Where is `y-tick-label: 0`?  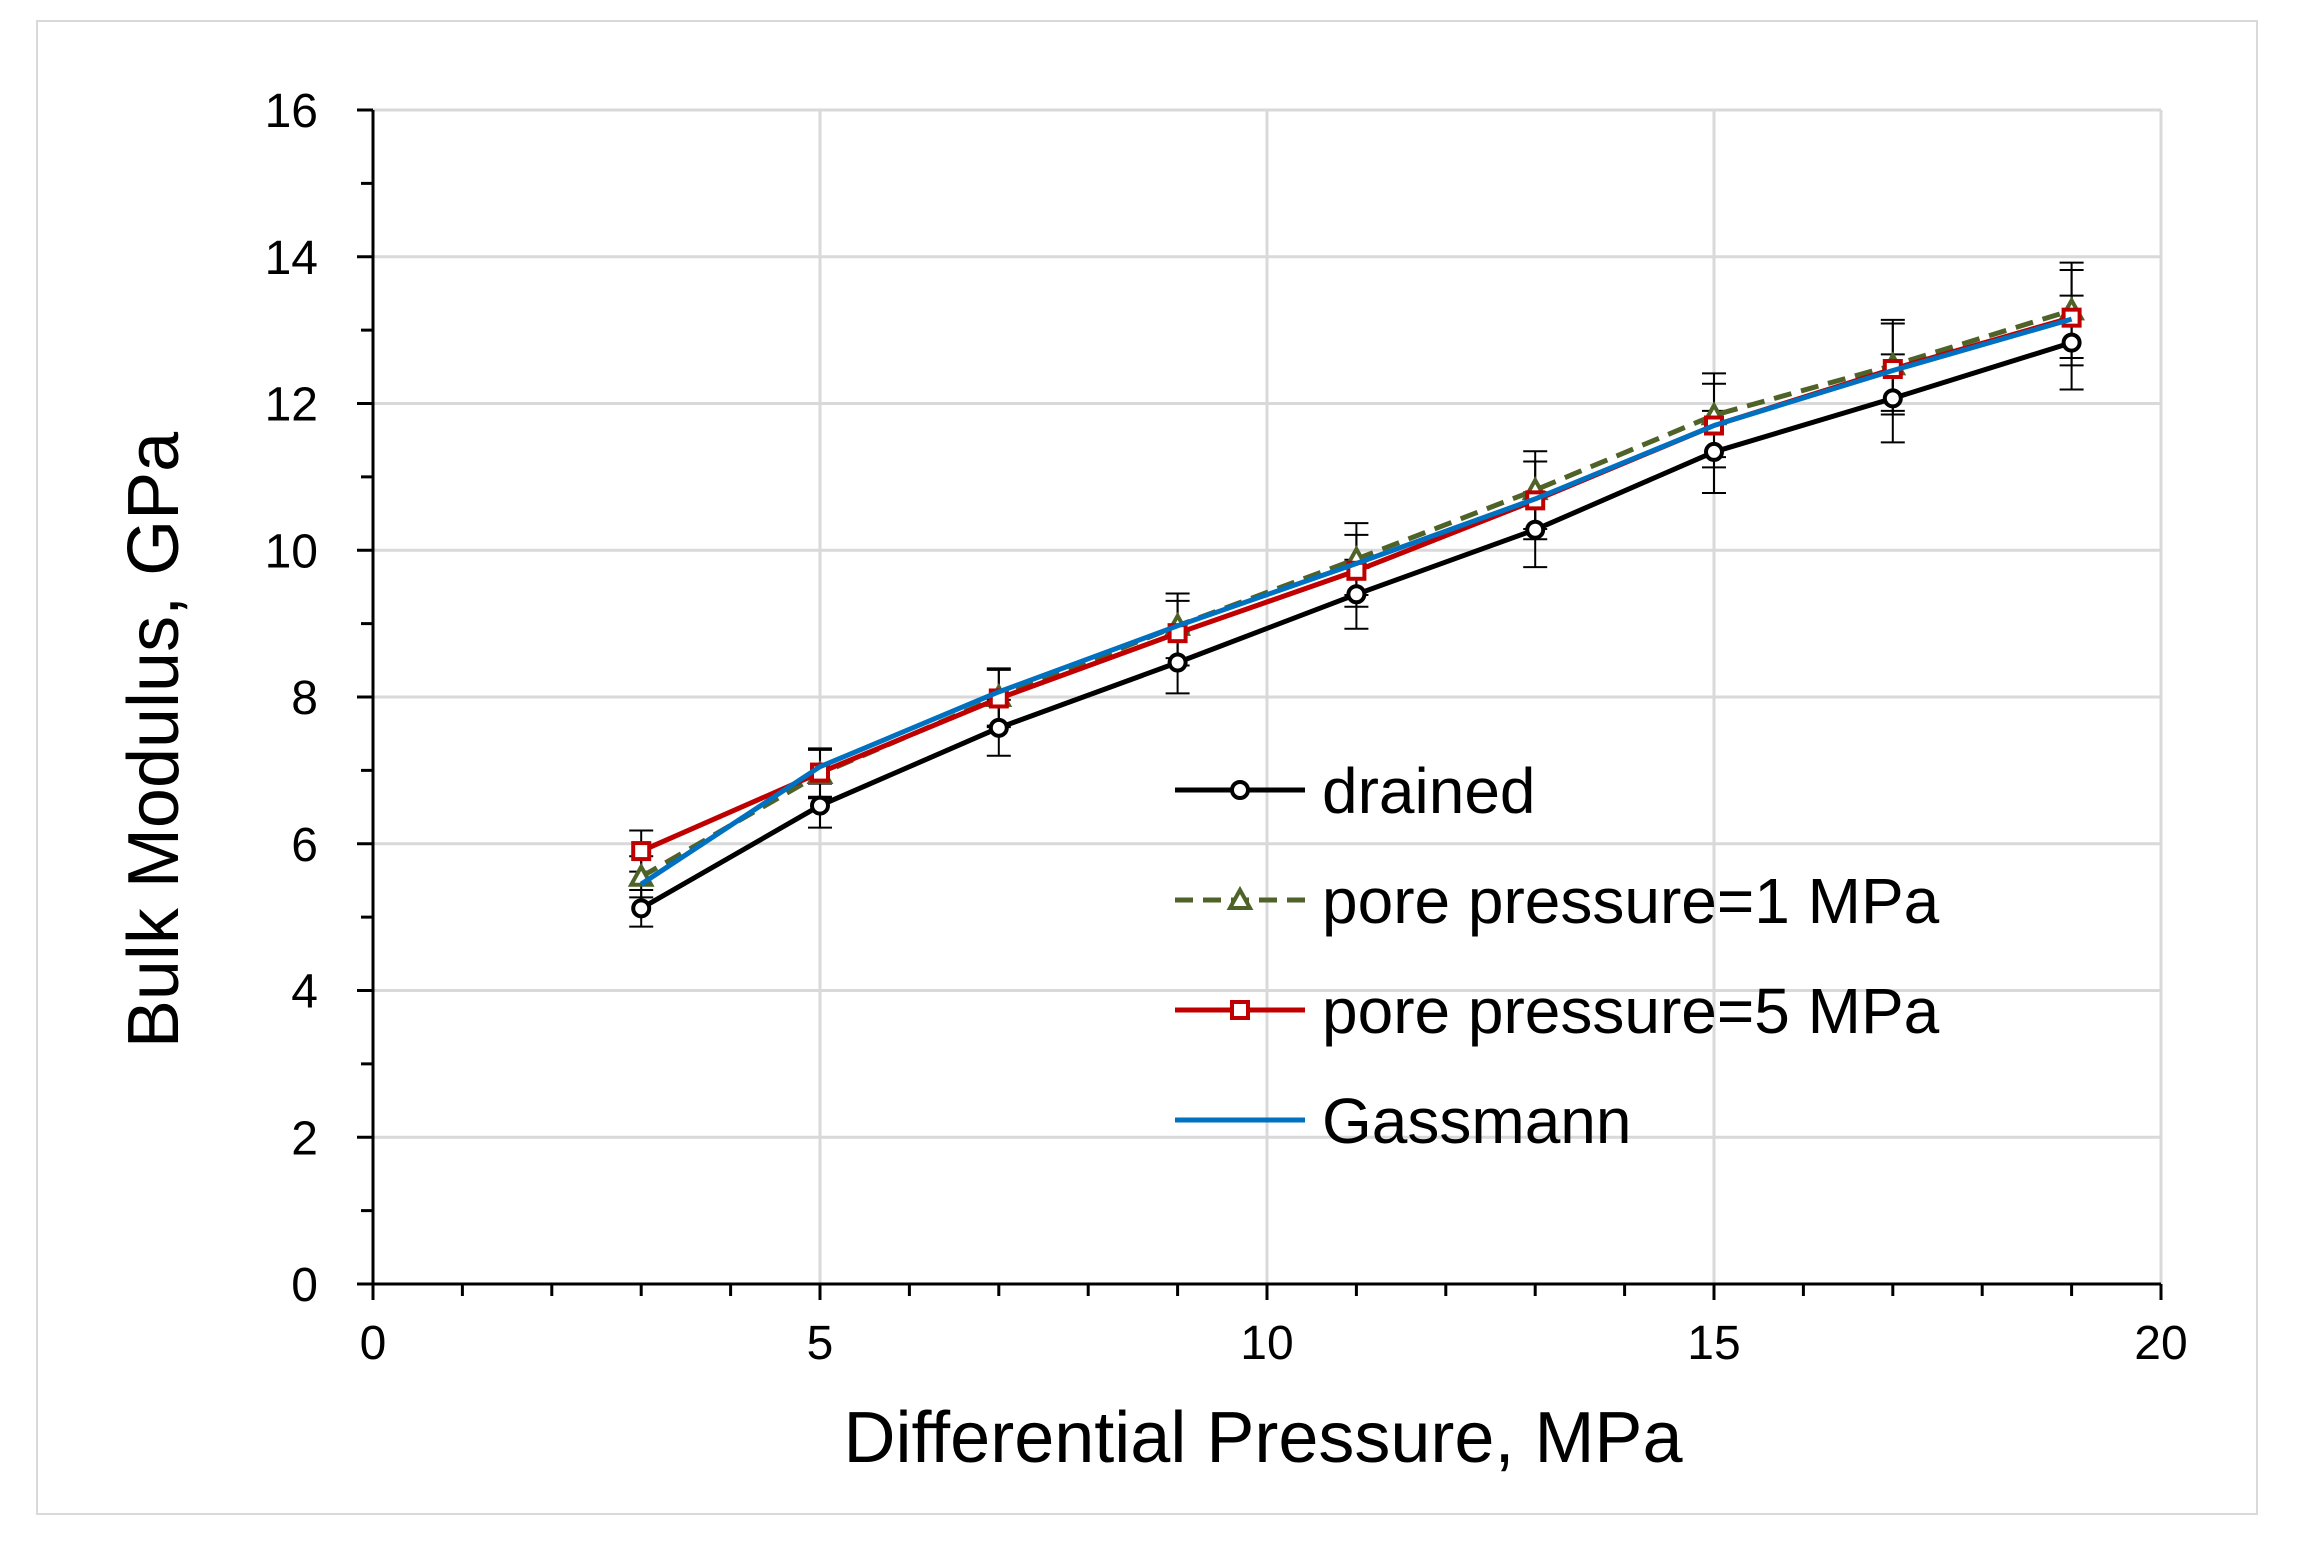 y-tick-label: 0 is located at coordinates (304, 1285).